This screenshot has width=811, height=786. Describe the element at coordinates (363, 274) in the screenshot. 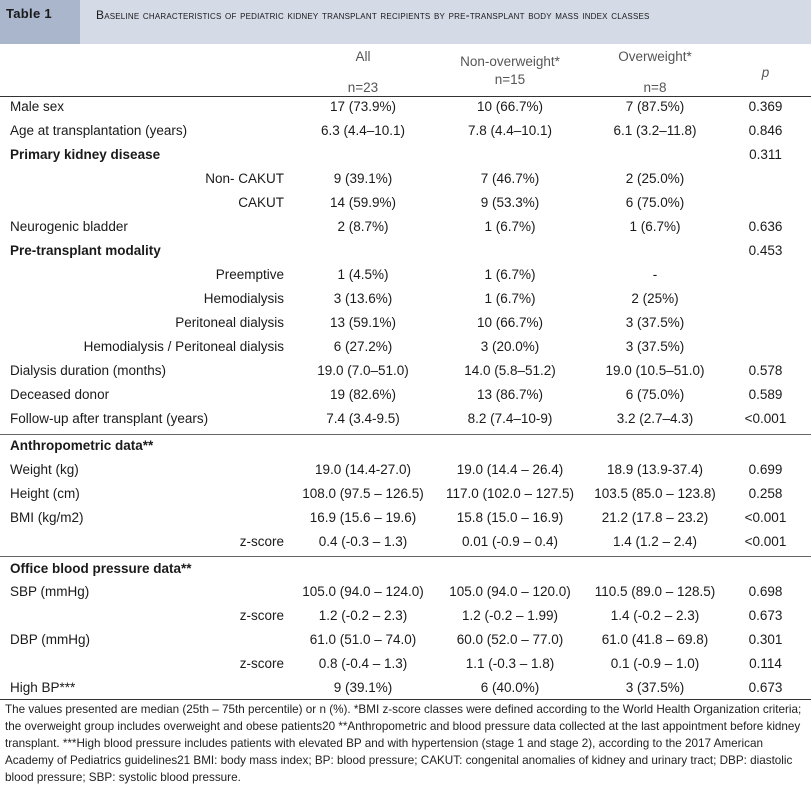

I see `cell-all: 1 (4.5%)` at that location.